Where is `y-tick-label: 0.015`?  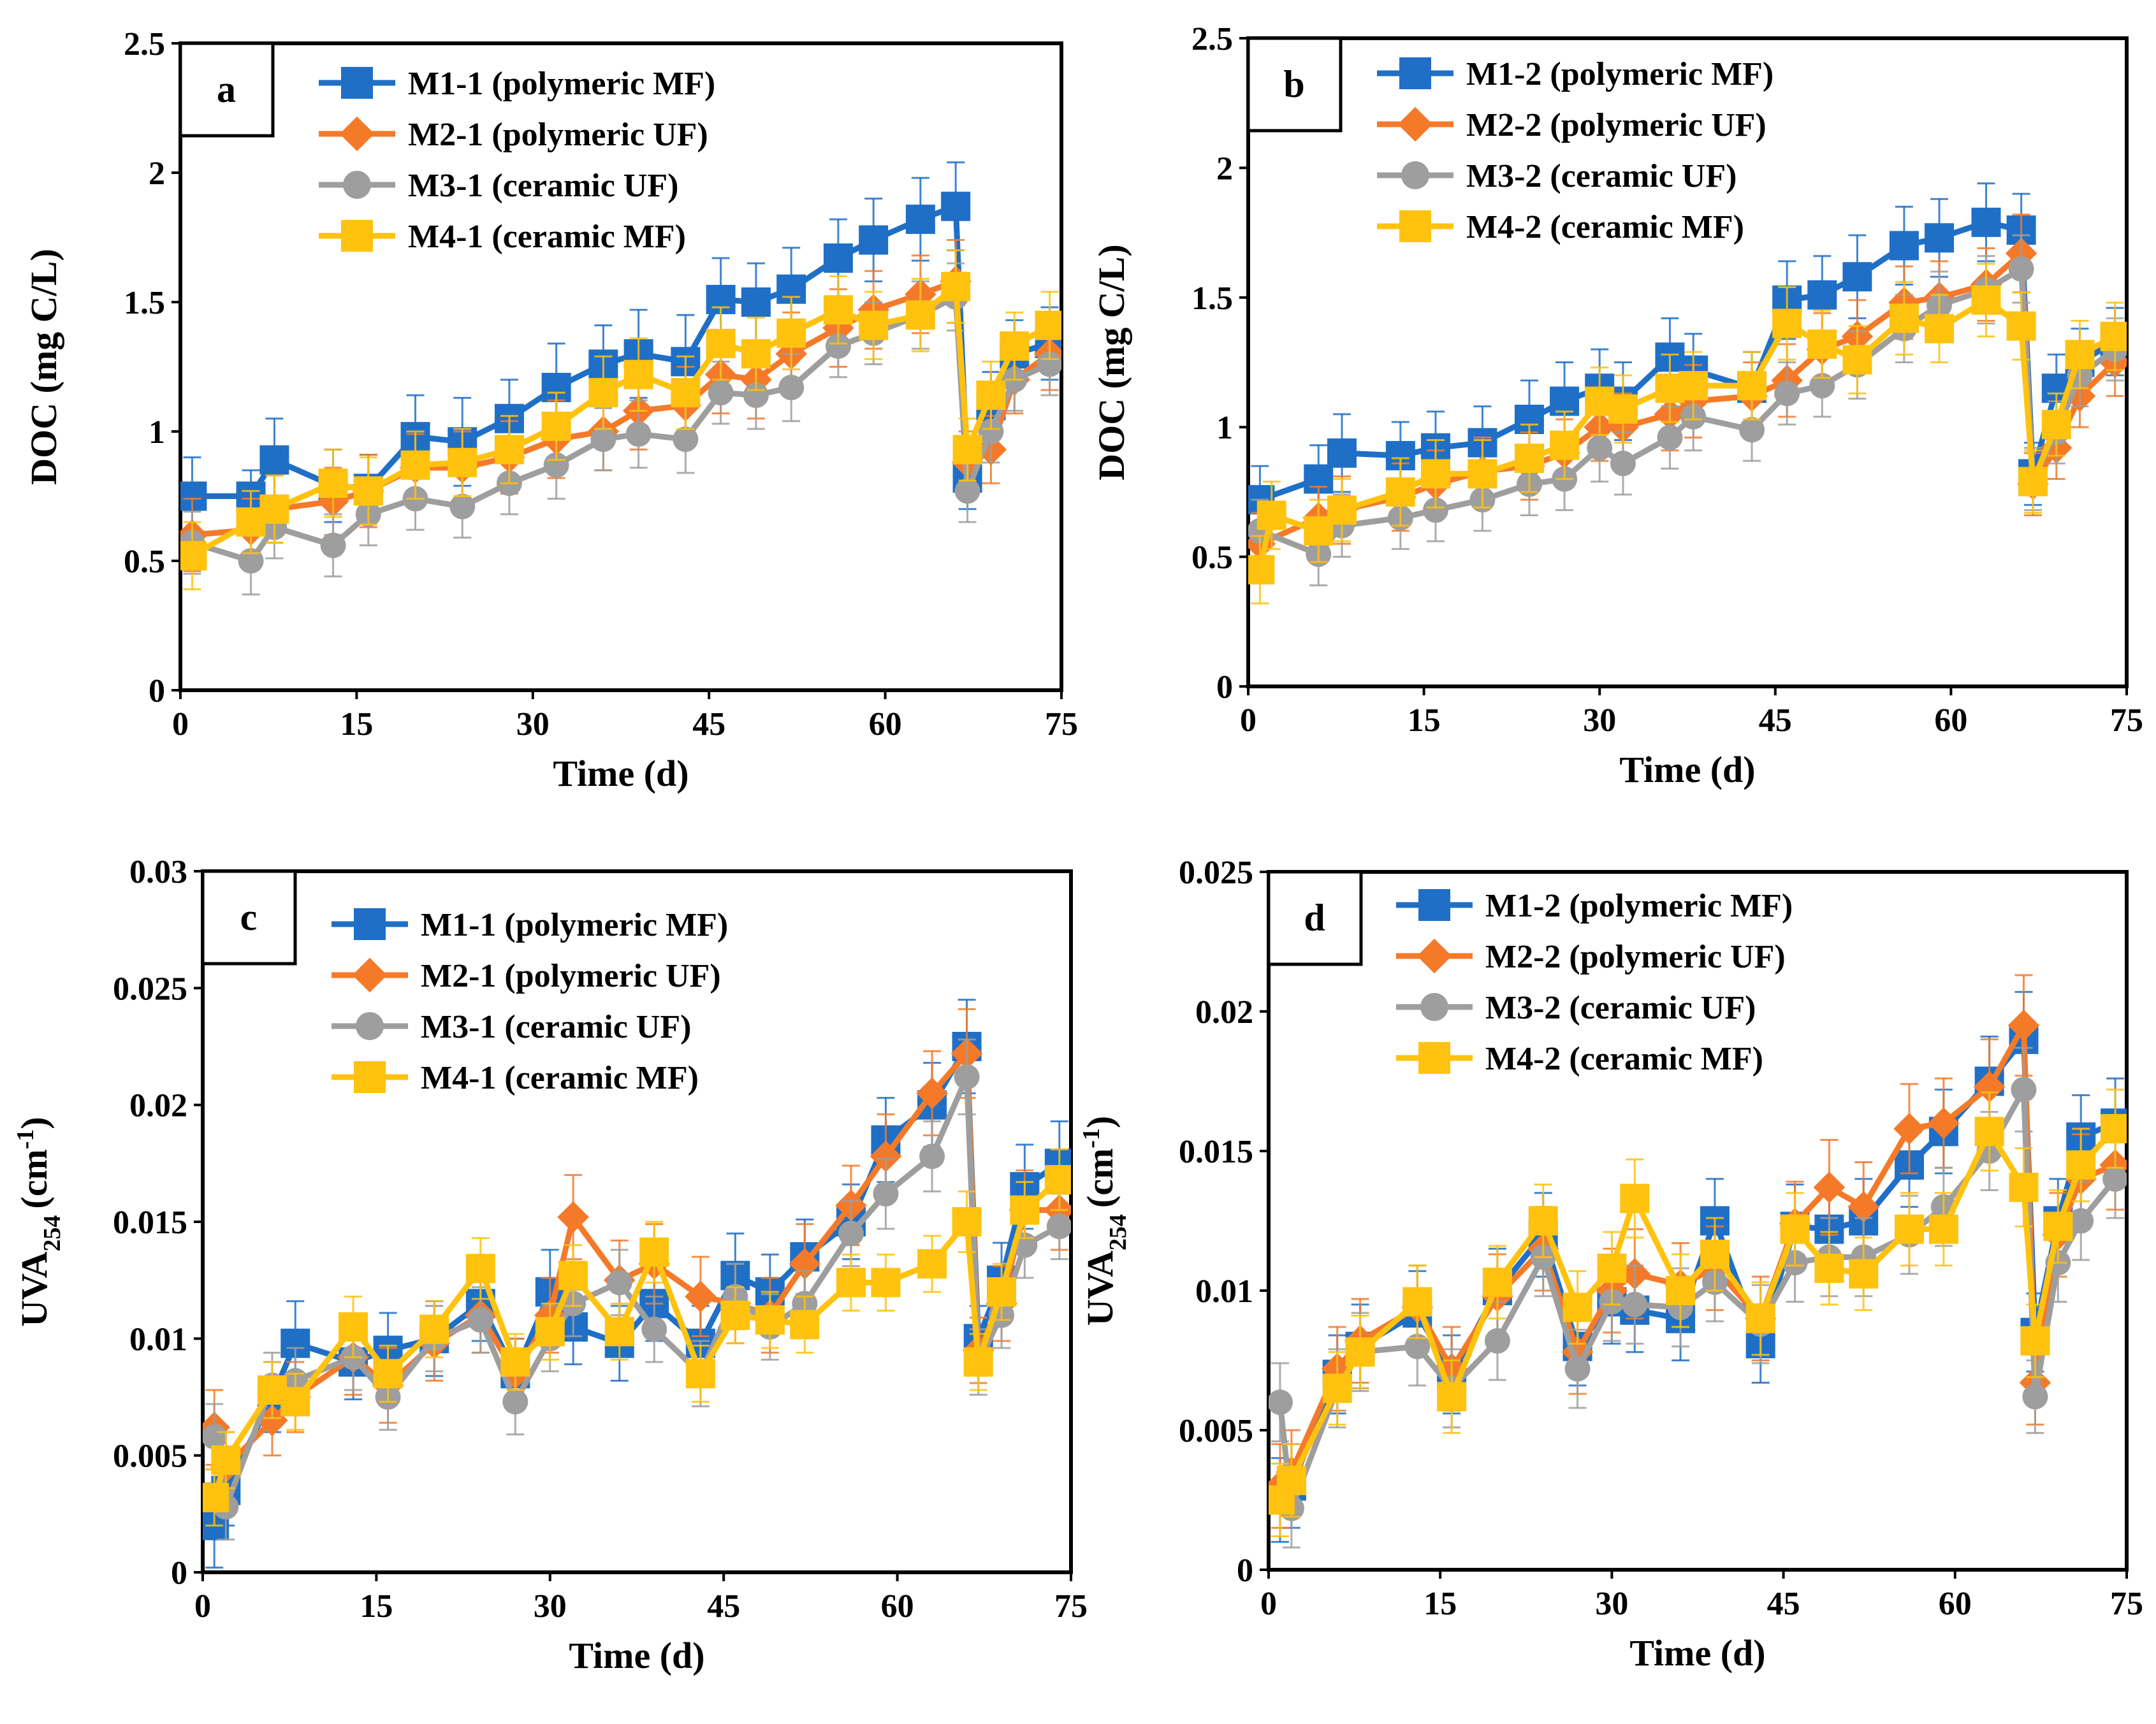 y-tick-label: 0.015 is located at coordinates (1216, 1152).